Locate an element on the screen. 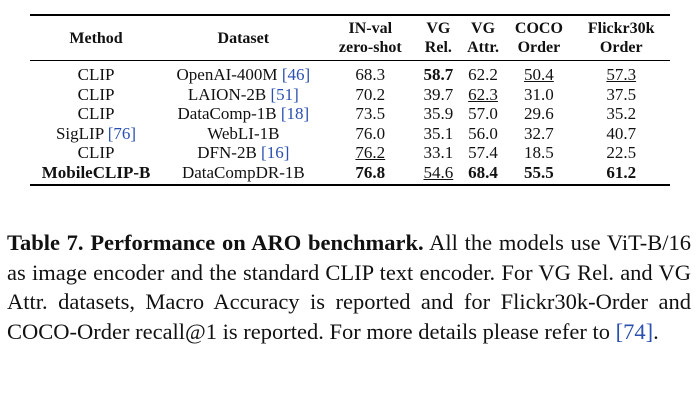 This screenshot has height=400, width=700. header-cell: VG Attr. is located at coordinates (483, 38).